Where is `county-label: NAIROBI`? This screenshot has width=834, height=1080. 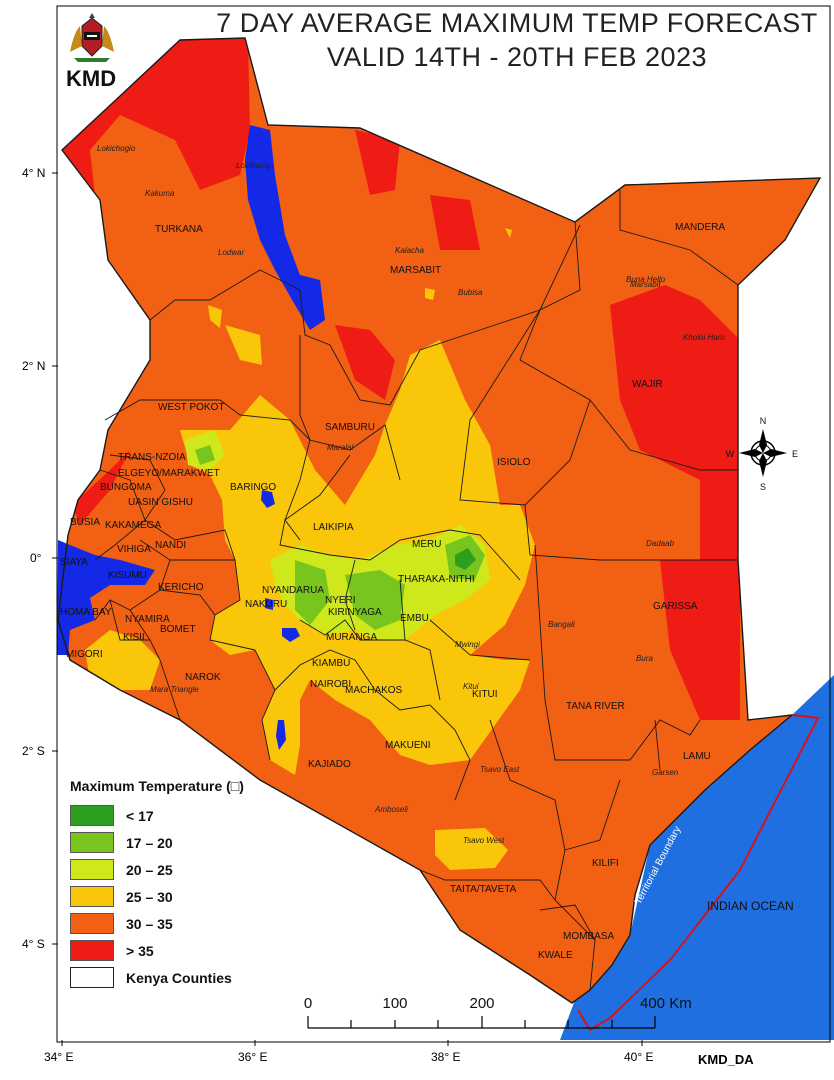
county-label: NAIROBI is located at coordinates (330, 684).